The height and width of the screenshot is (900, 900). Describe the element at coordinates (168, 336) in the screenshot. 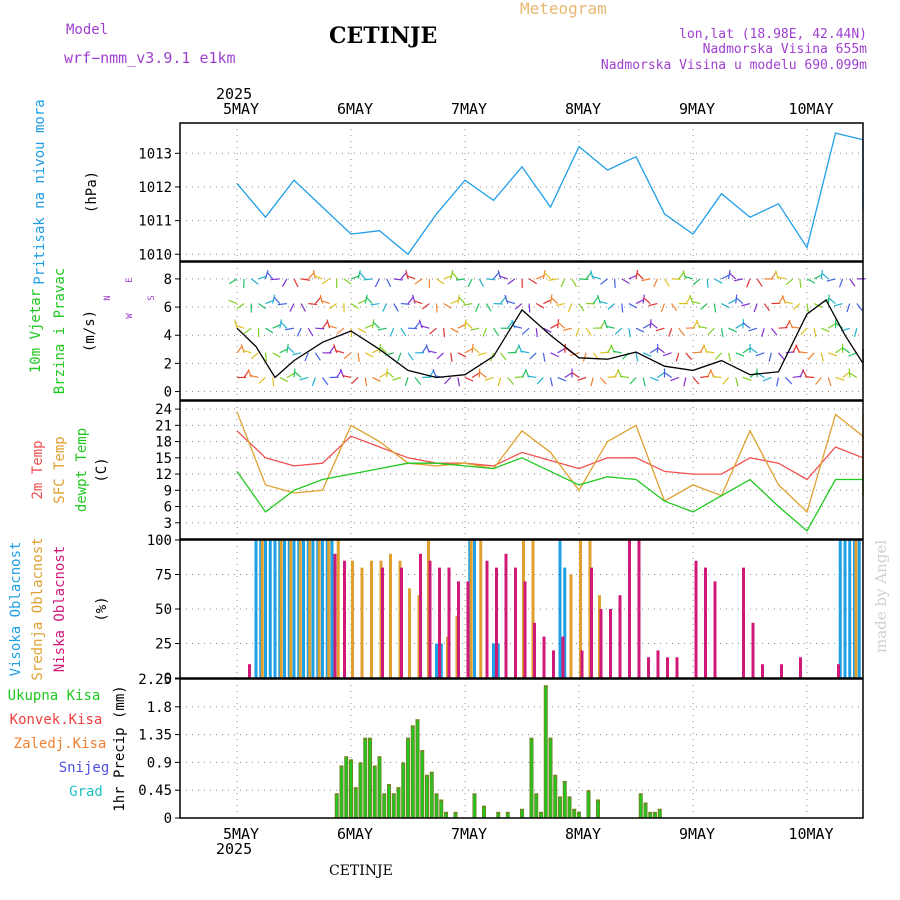

I see `y-tick-label: 4` at that location.